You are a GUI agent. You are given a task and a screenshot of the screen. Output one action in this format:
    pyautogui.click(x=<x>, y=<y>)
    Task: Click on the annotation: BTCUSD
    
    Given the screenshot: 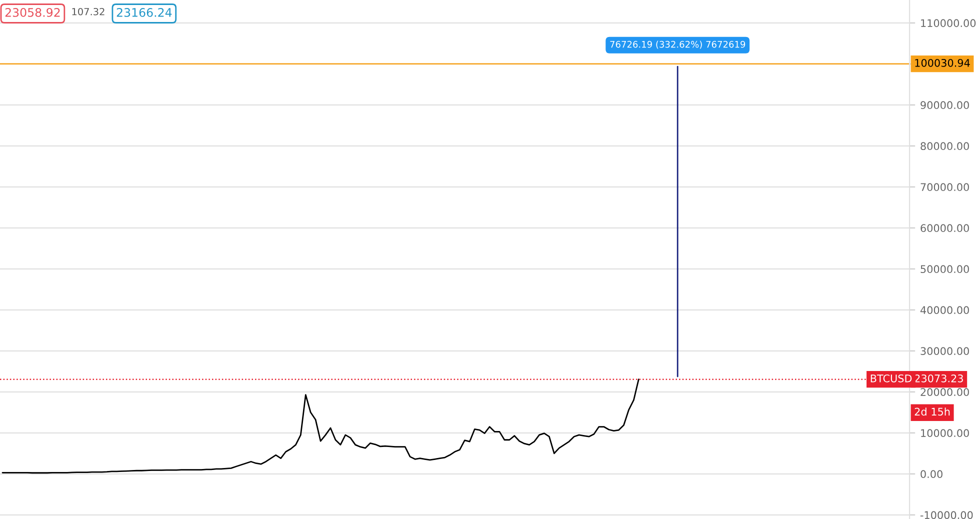 What is the action you would take?
    pyautogui.click(x=891, y=378)
    